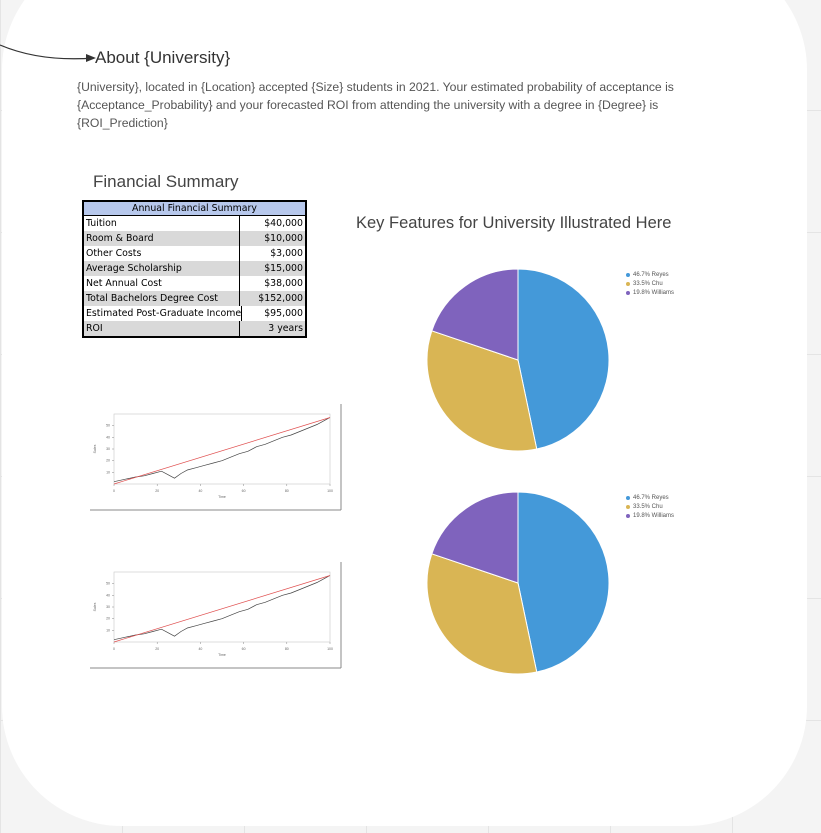 The height and width of the screenshot is (833, 821). Describe the element at coordinates (162, 328) in the screenshot. I see `row-label: ROI` at that location.